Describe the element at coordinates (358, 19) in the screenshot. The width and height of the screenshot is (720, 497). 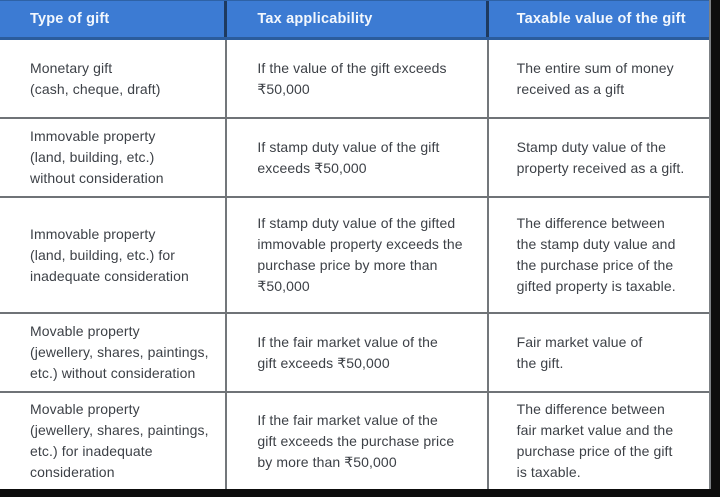
I see `column-header-tax-applicability: Tax applicability` at that location.